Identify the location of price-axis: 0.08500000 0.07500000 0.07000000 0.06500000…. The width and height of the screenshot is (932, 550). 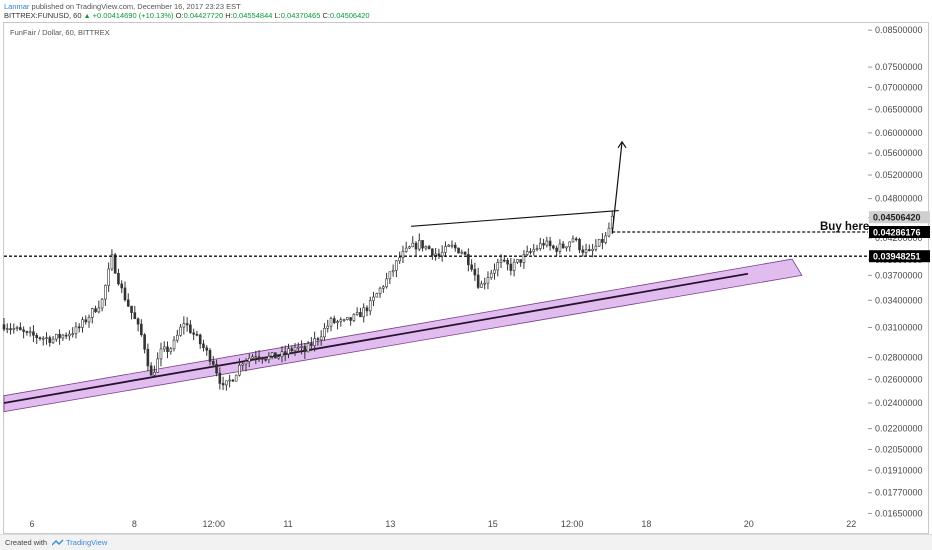
(899, 271).